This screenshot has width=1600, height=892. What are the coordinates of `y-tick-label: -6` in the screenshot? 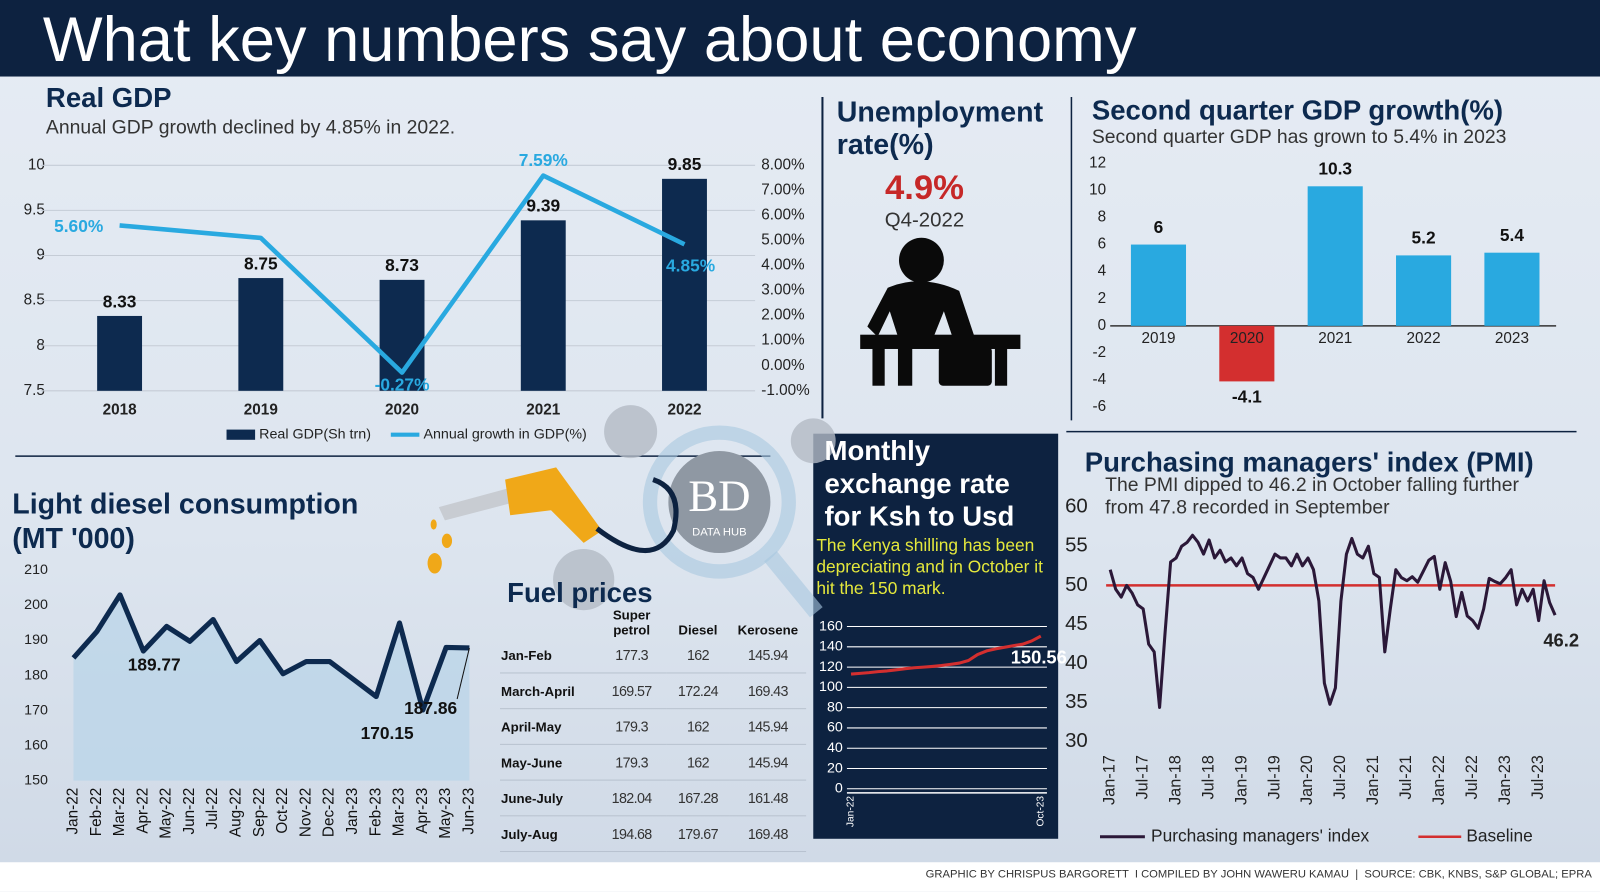 It's located at (1100, 406).